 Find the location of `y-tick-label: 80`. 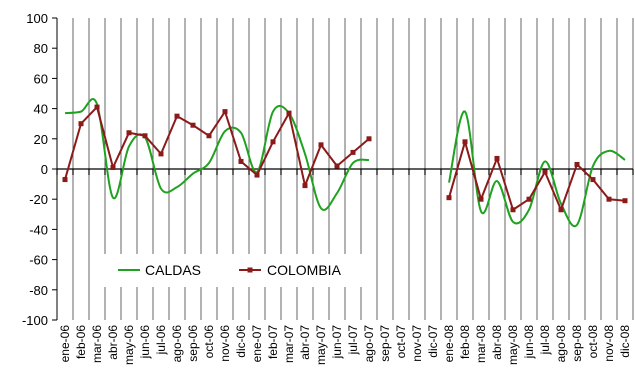

y-tick-label: 80 is located at coordinates (41, 48).